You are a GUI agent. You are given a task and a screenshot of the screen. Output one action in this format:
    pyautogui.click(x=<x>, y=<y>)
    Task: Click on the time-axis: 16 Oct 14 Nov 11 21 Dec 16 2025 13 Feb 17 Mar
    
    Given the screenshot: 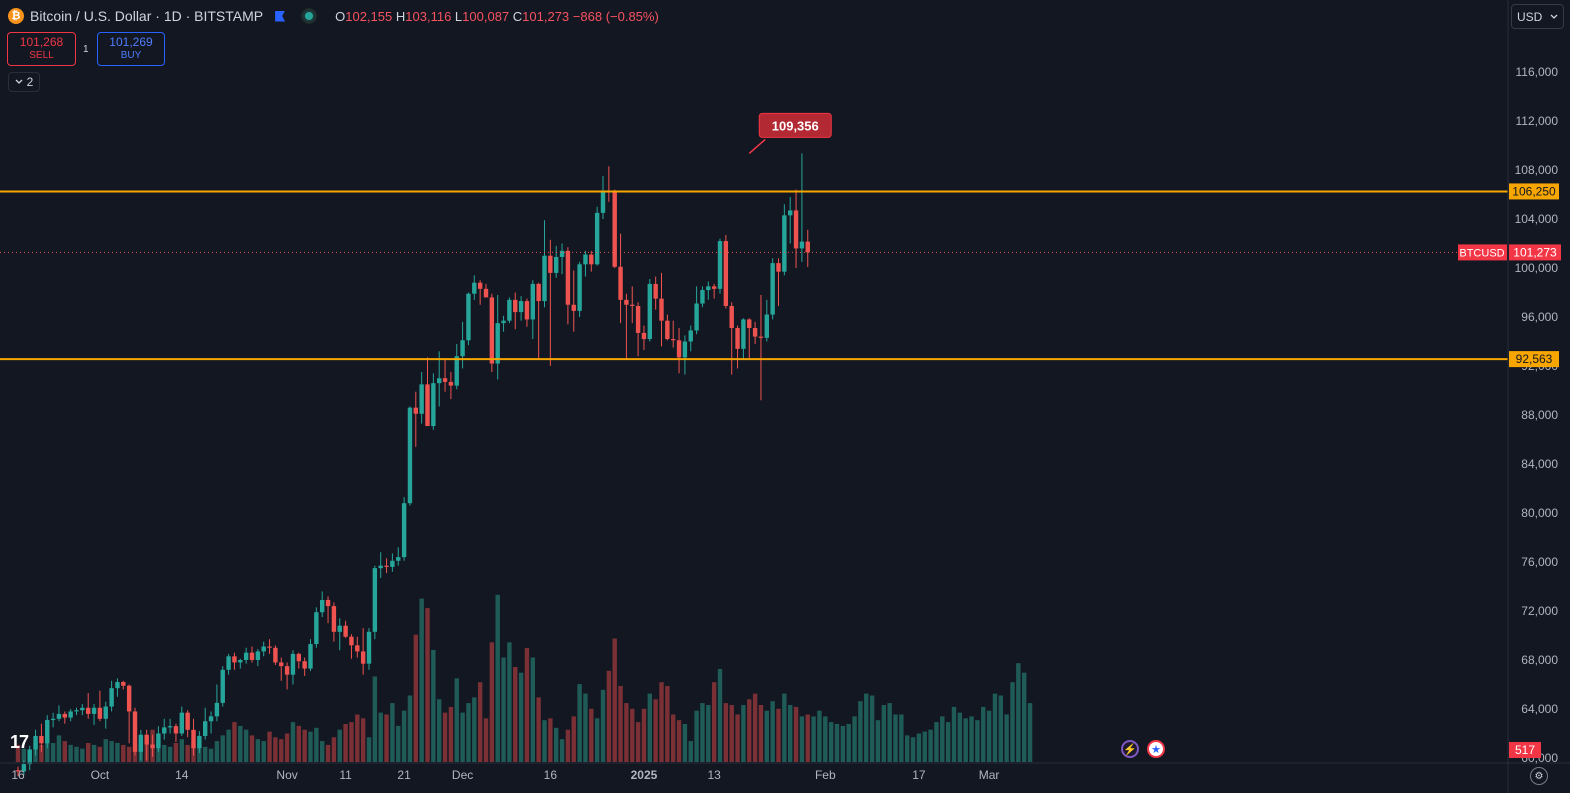 What is the action you would take?
    pyautogui.click(x=505, y=775)
    